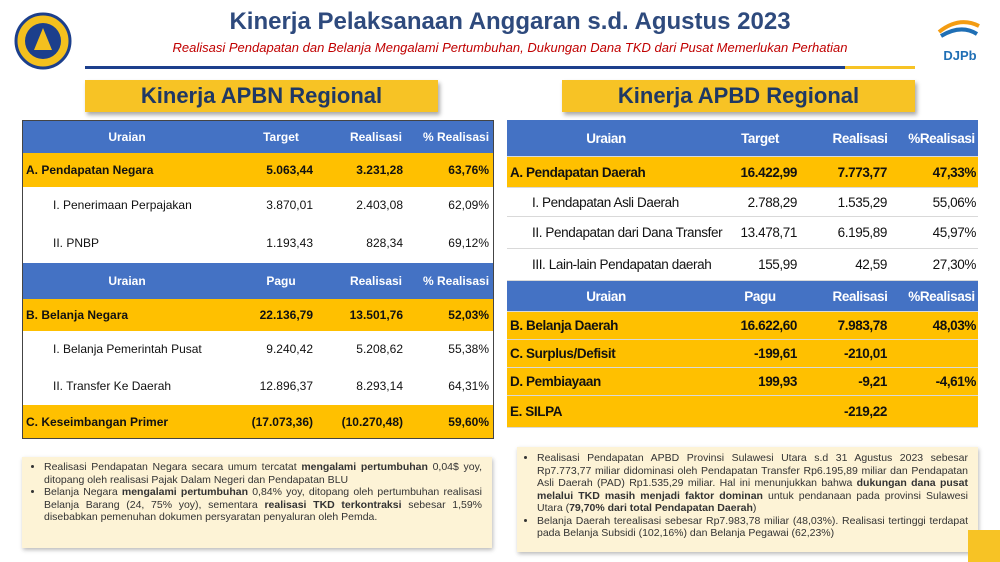  Describe the element at coordinates (777, 264) in the screenshot. I see `table-cell: 155,99` at that location.